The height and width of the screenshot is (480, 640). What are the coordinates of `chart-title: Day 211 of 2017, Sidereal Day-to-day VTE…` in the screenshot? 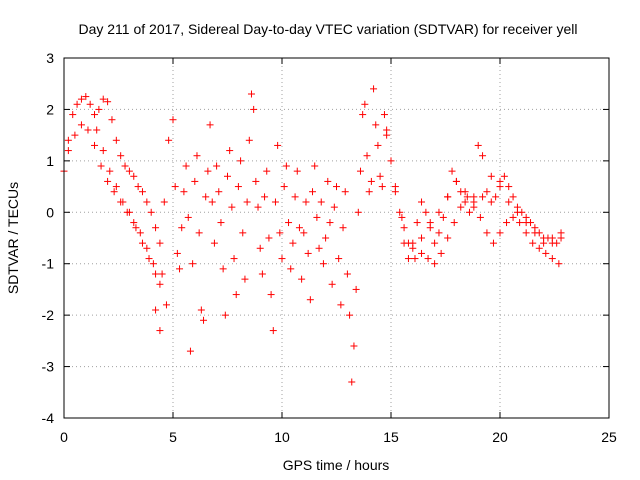 It's located at (327, 29).